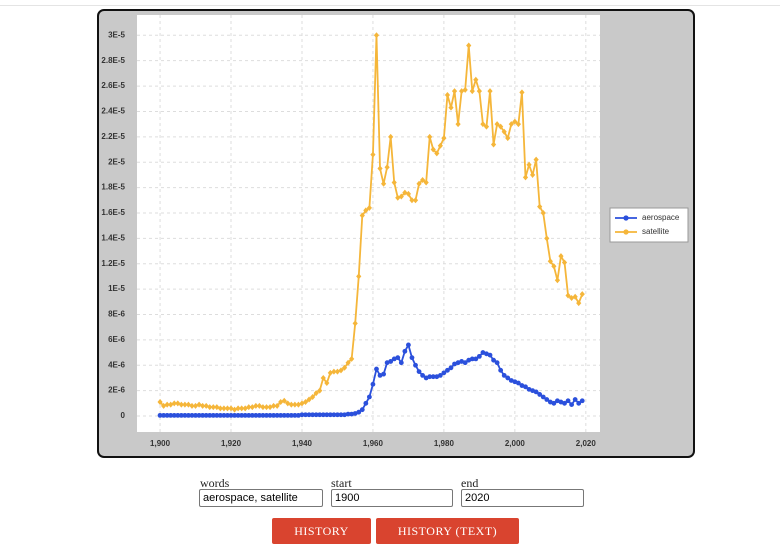 Image resolution: width=780 pixels, height=553 pixels. Describe the element at coordinates (392, 498) in the screenshot. I see `start-input` at that location.